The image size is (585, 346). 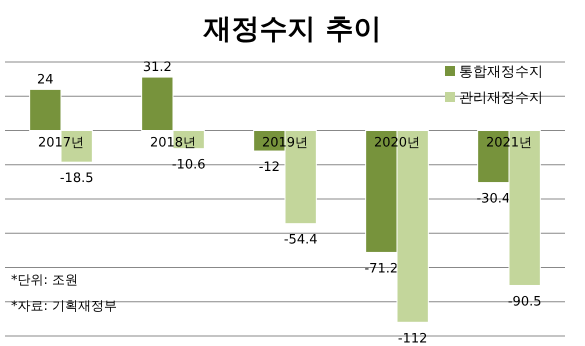 I want to click on annotation: *단위: 조원, so click(x=44, y=280).